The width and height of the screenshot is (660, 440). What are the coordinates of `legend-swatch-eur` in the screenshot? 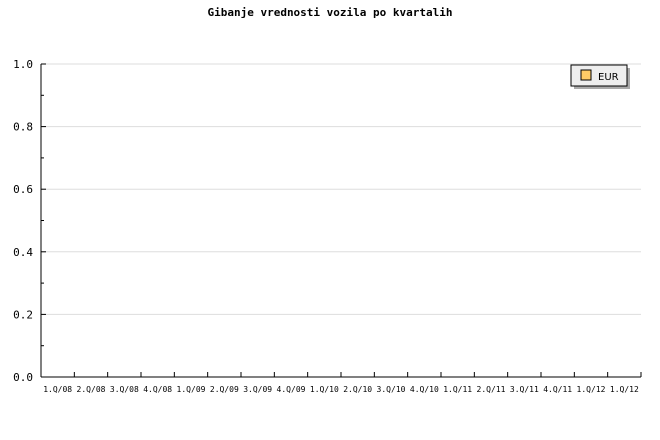 It's located at (586, 75).